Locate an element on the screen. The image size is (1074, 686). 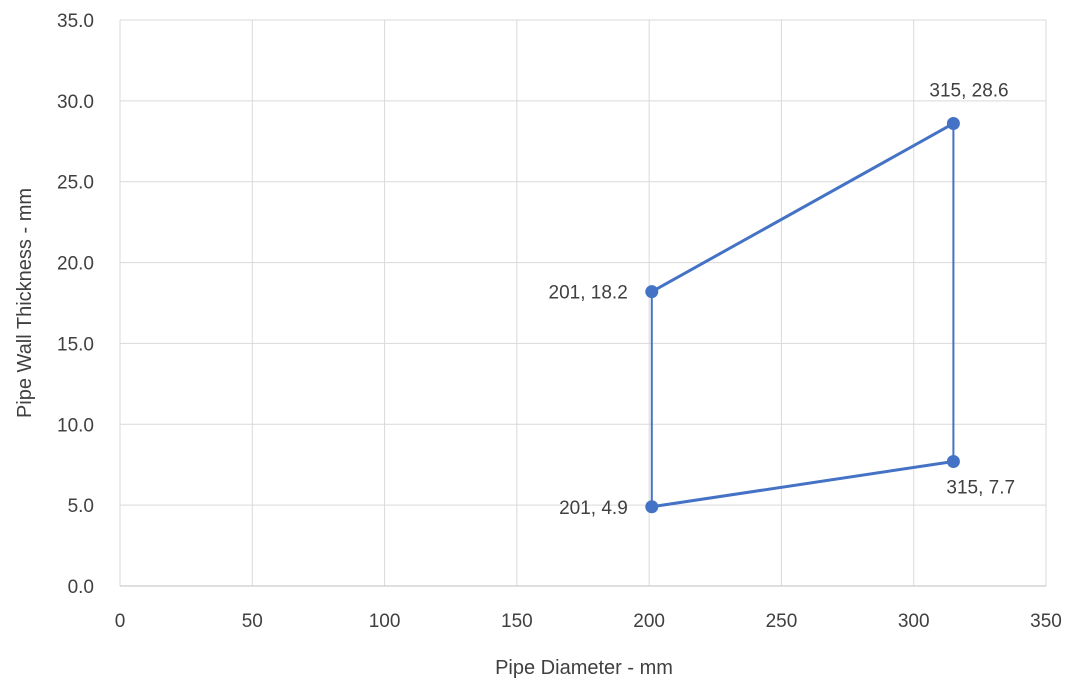
data-label: 201, 18.2 is located at coordinates (588, 293).